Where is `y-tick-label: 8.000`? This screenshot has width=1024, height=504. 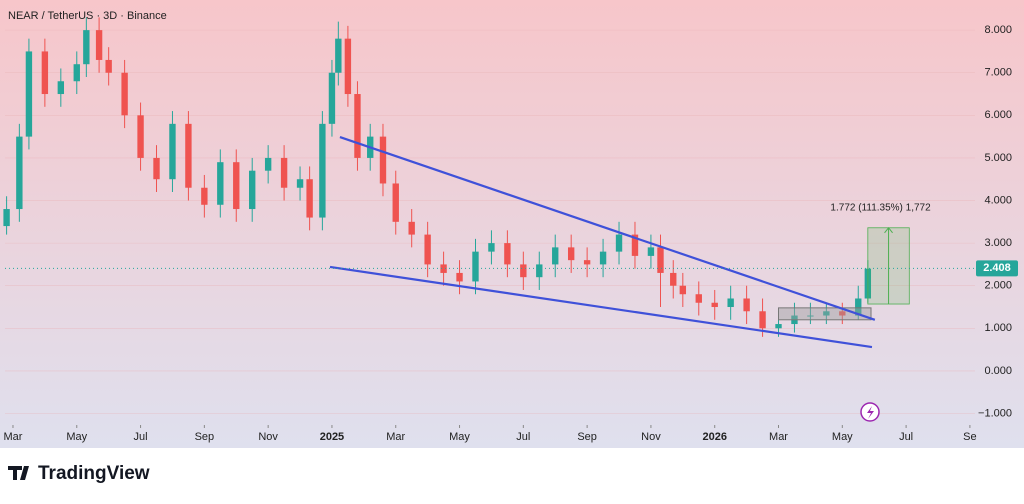 y-tick-label: 8.000 is located at coordinates (998, 30).